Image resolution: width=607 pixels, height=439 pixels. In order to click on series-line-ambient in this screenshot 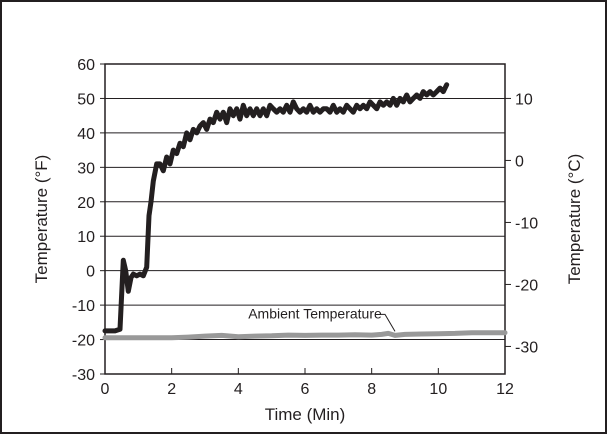, I will do `click(305, 335)`.